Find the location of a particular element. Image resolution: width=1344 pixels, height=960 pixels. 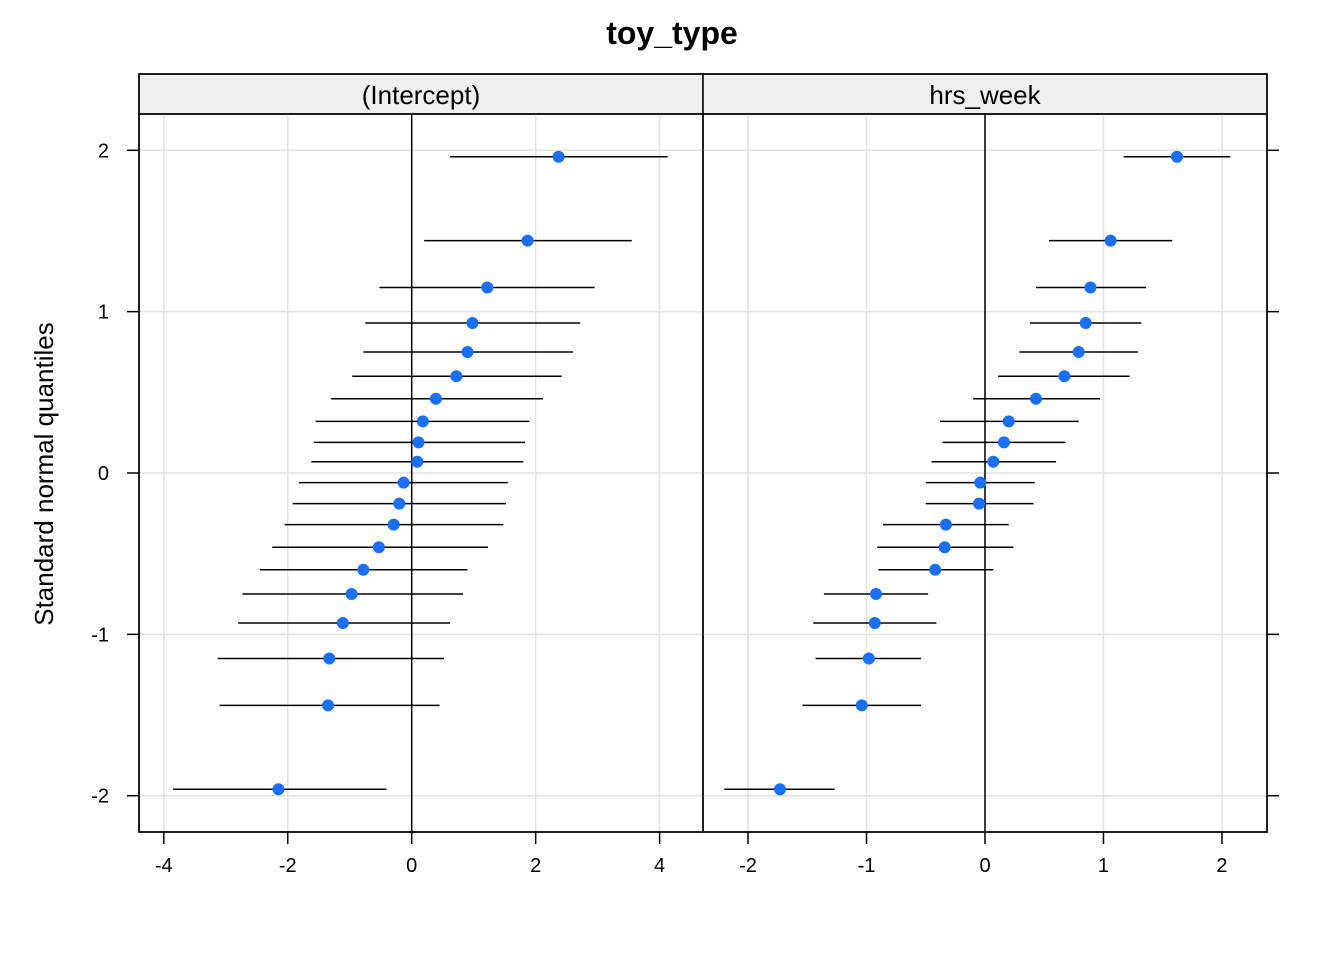

strip-background is located at coordinates (421, 94).